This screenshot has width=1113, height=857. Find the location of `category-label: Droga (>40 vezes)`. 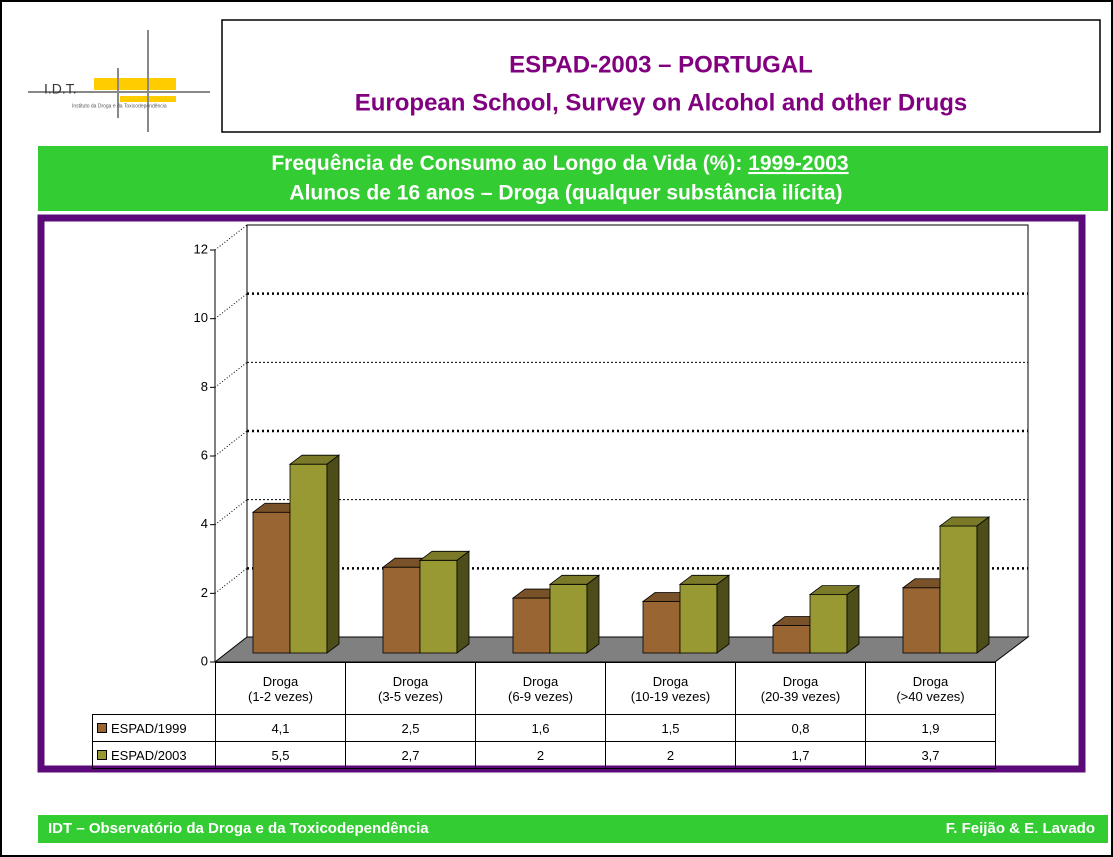

category-label: Droga (>40 vezes) is located at coordinates (930, 688).